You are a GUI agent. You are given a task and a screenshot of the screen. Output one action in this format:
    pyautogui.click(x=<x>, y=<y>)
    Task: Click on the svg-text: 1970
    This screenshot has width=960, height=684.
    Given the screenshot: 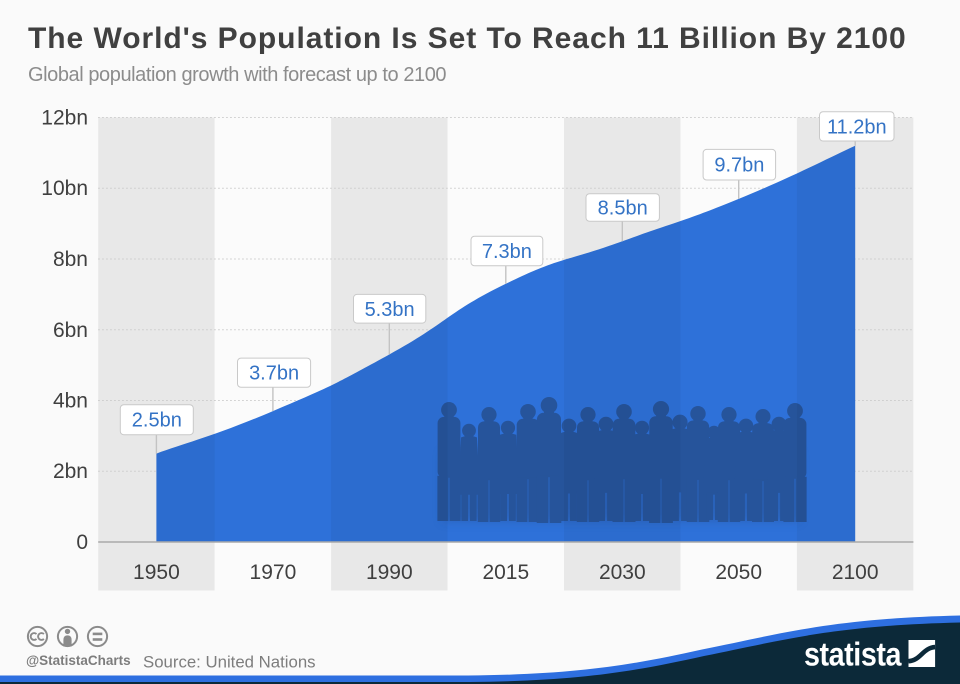 What is the action you would take?
    pyautogui.click(x=273, y=572)
    